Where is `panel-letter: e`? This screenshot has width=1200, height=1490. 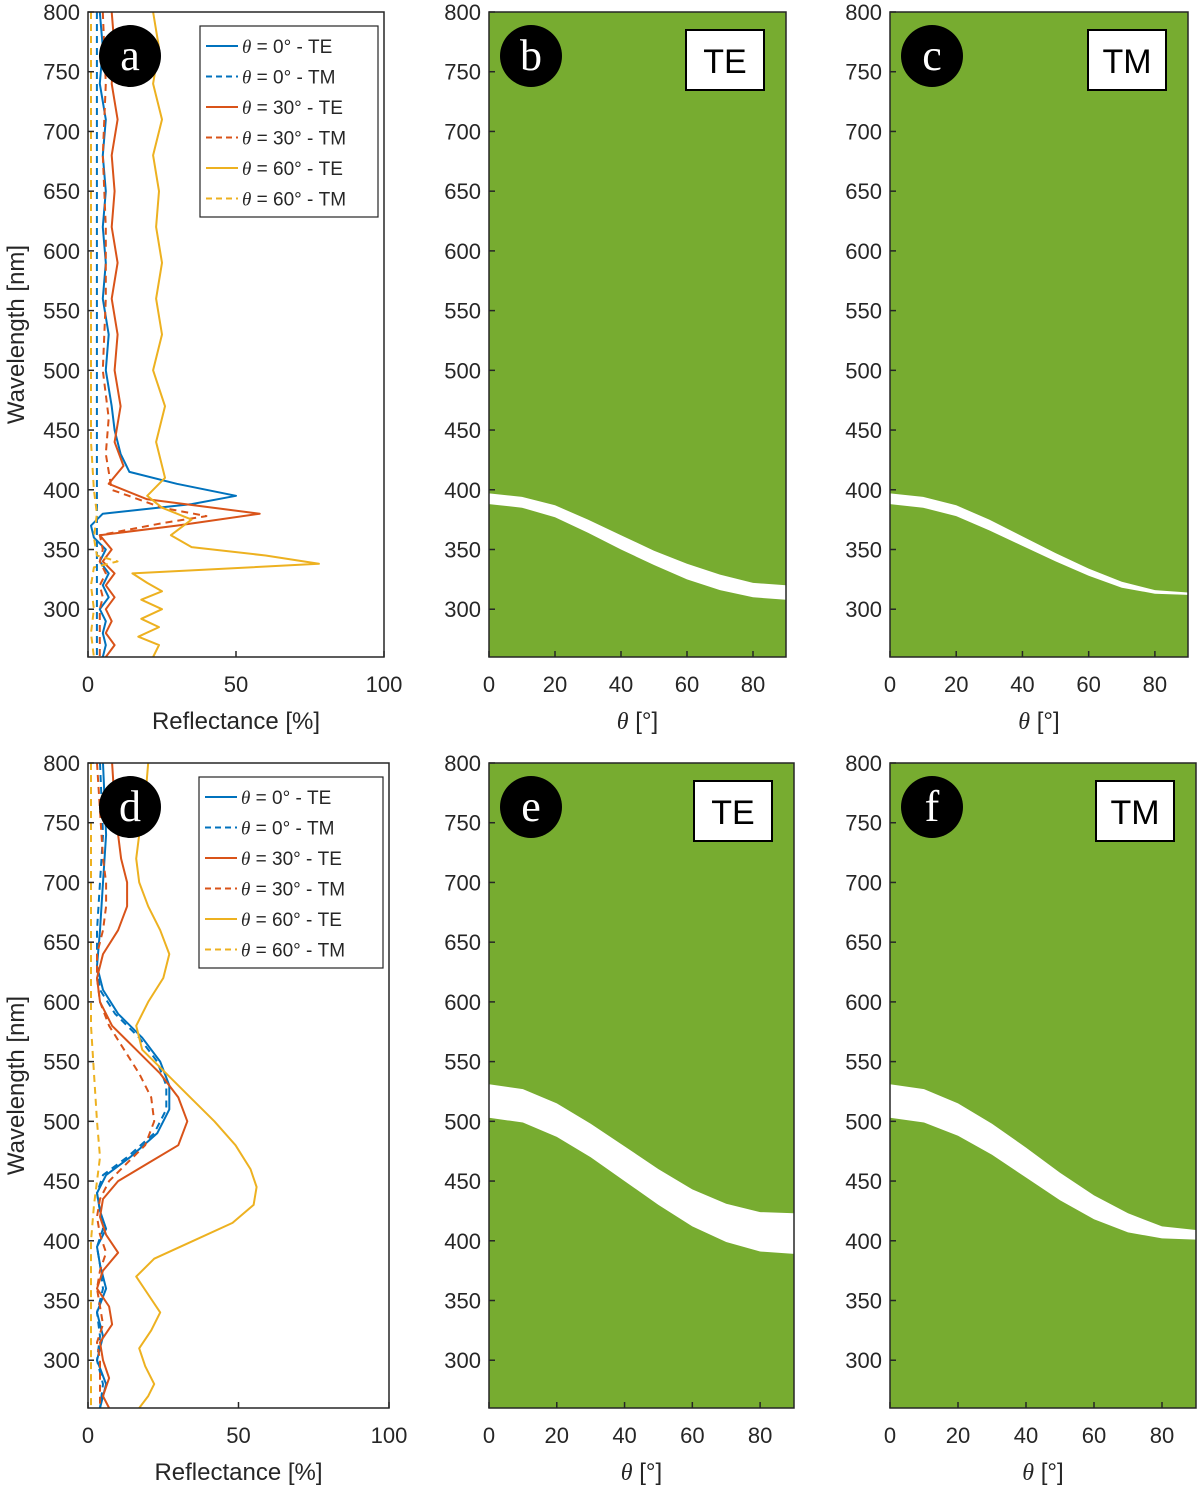 panel-letter: e is located at coordinates (531, 806).